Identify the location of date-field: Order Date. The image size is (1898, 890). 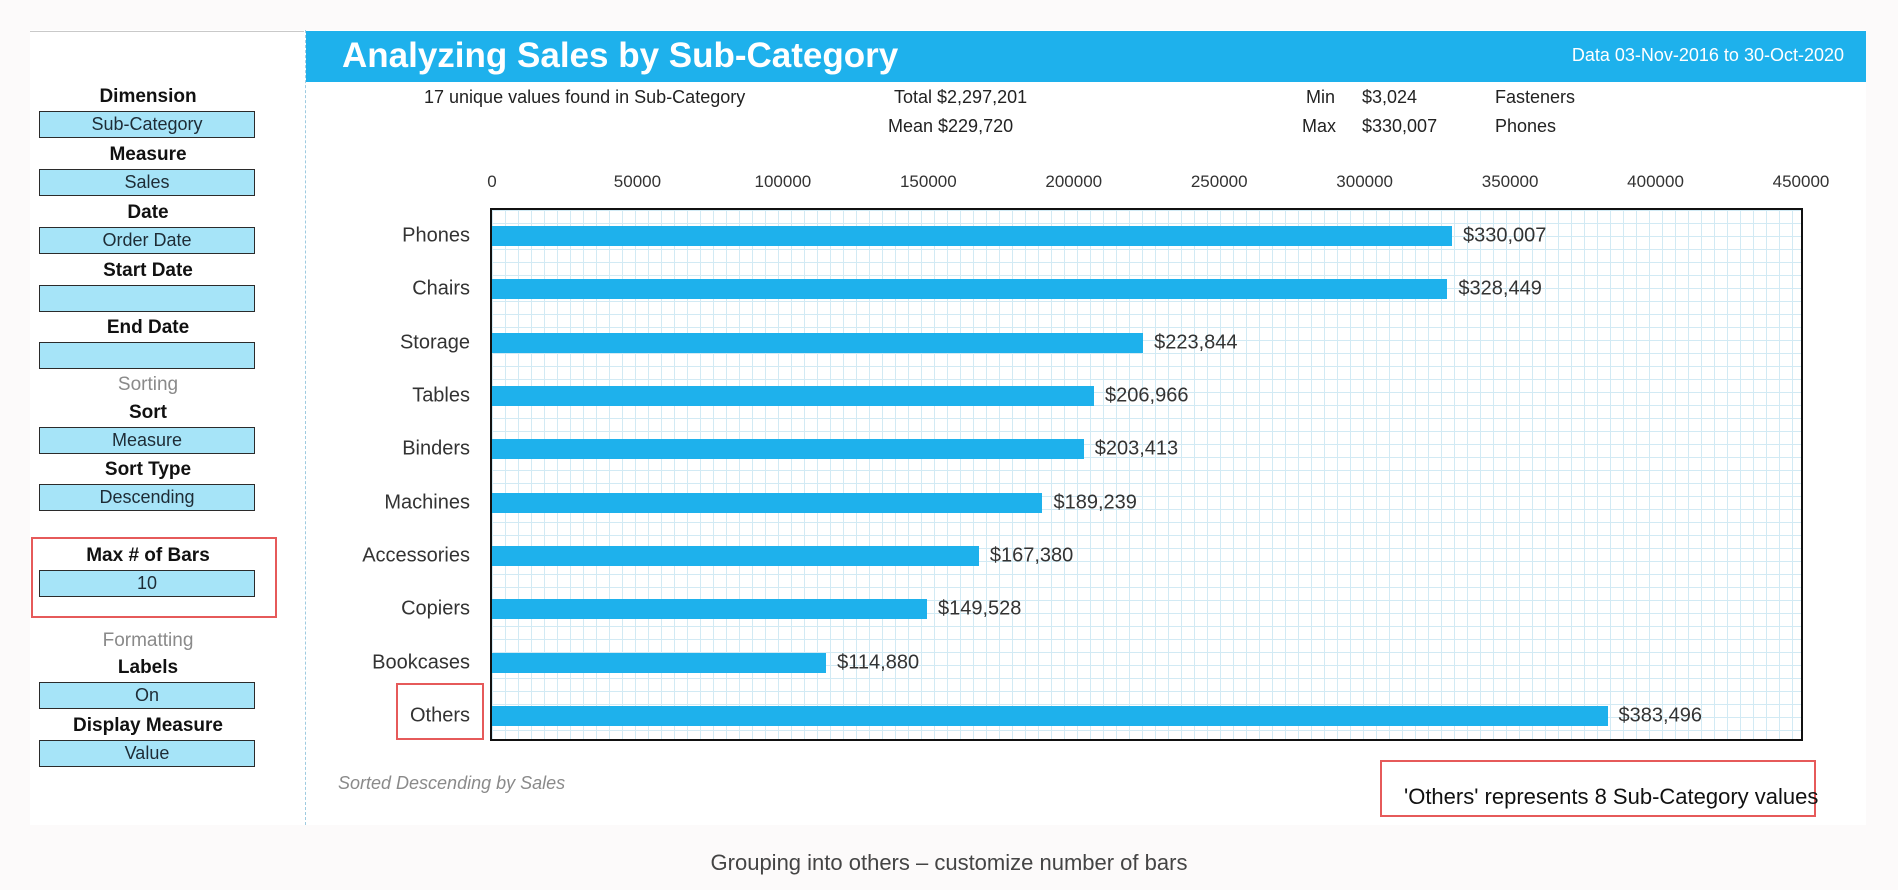
(147, 240).